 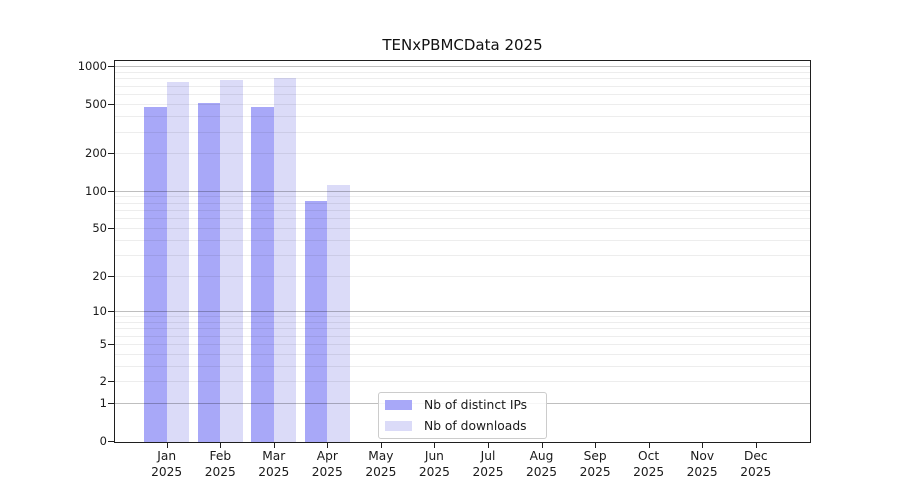 I want to click on y-tick-label-1000: 1000, so click(x=92, y=66).